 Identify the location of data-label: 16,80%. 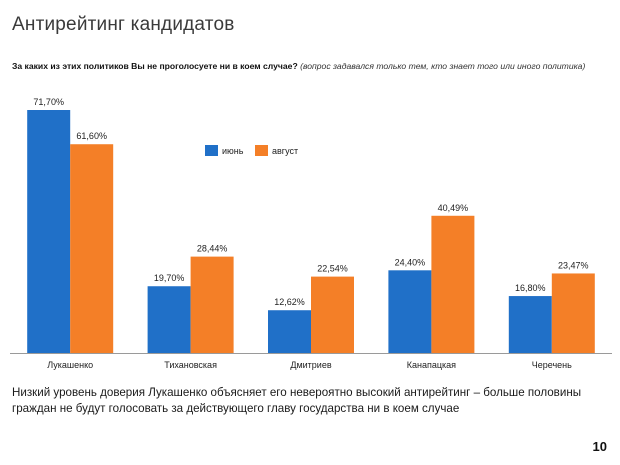
(530, 288).